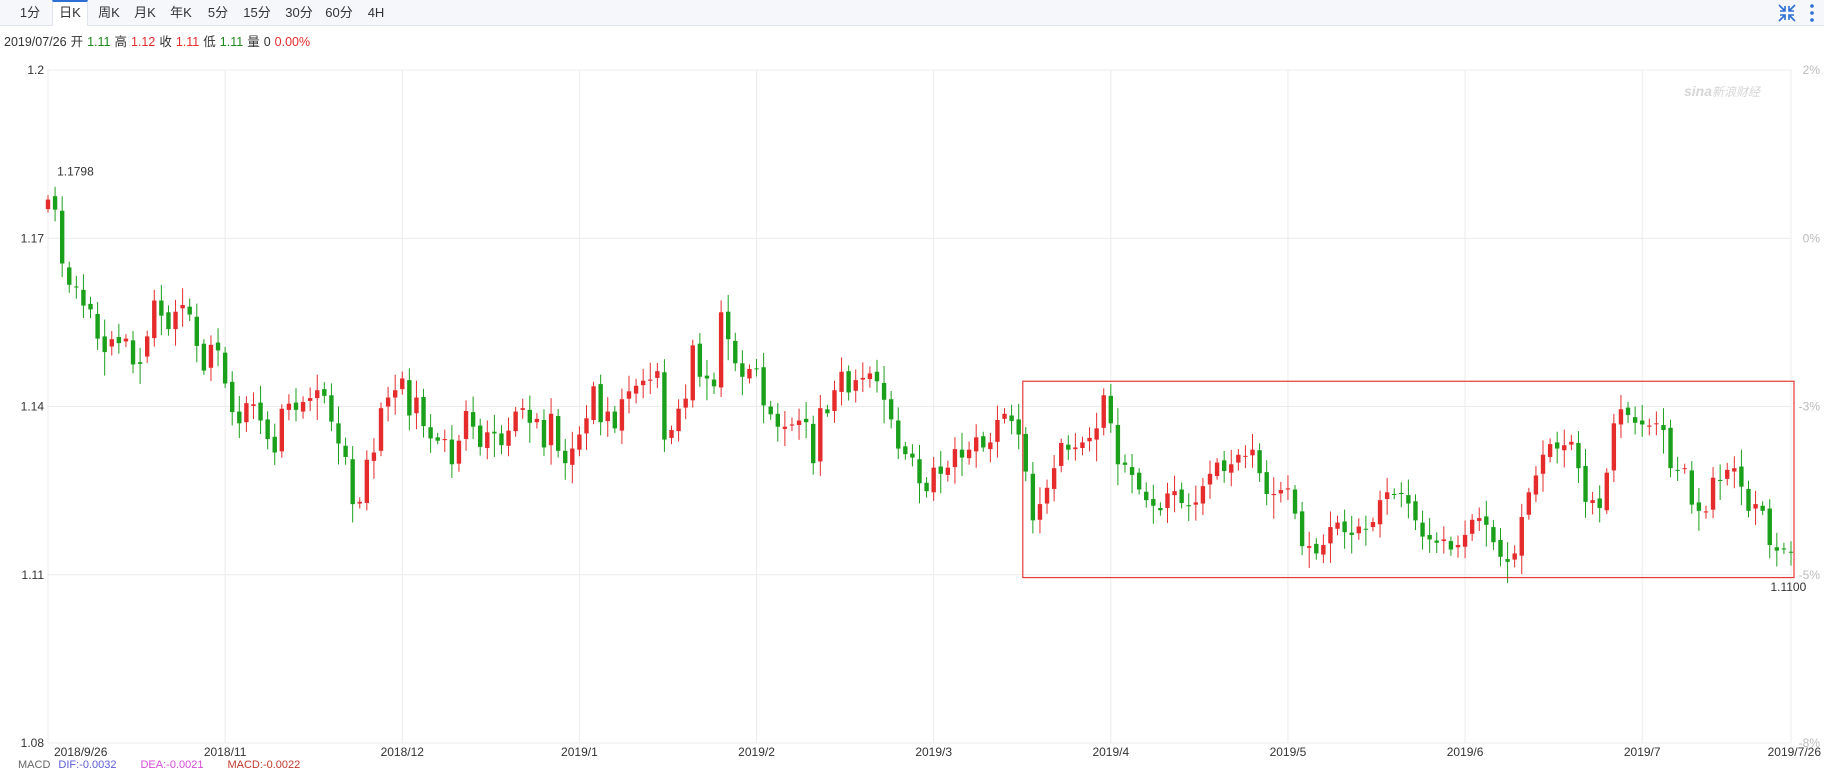  I want to click on tab-2: 周K, so click(109, 12).